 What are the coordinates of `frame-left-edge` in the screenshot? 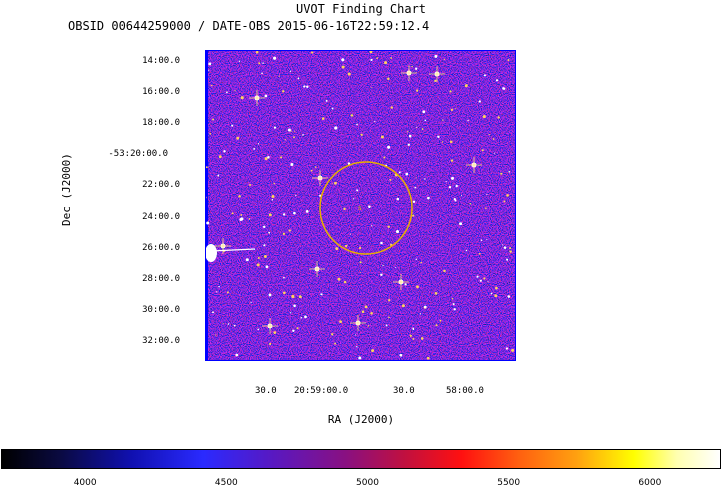 It's located at (206, 205).